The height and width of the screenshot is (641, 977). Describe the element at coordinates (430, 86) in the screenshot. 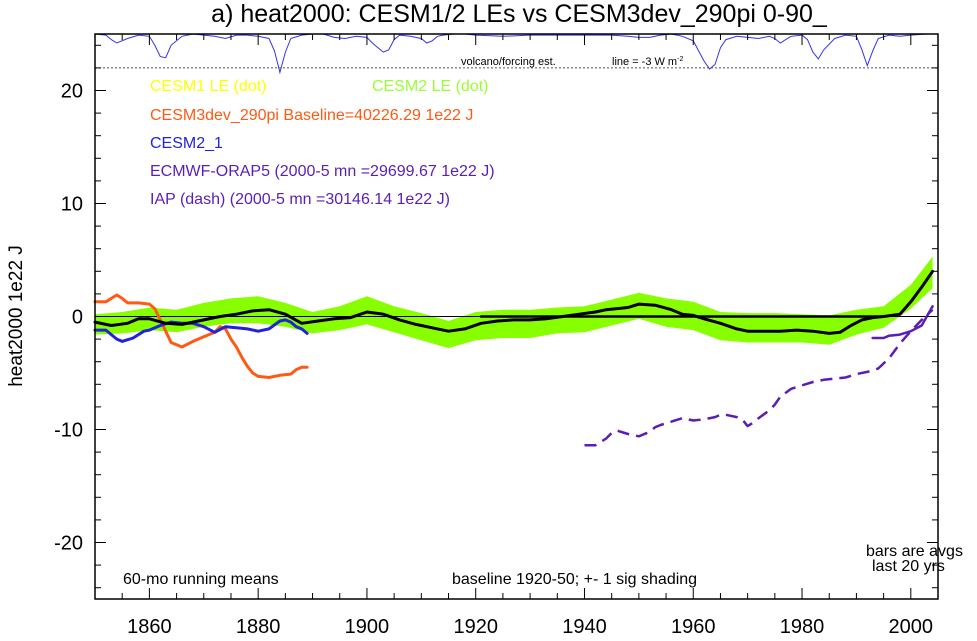

I see `legend-item-cesm2-le: CESM2 LE (dot)` at that location.